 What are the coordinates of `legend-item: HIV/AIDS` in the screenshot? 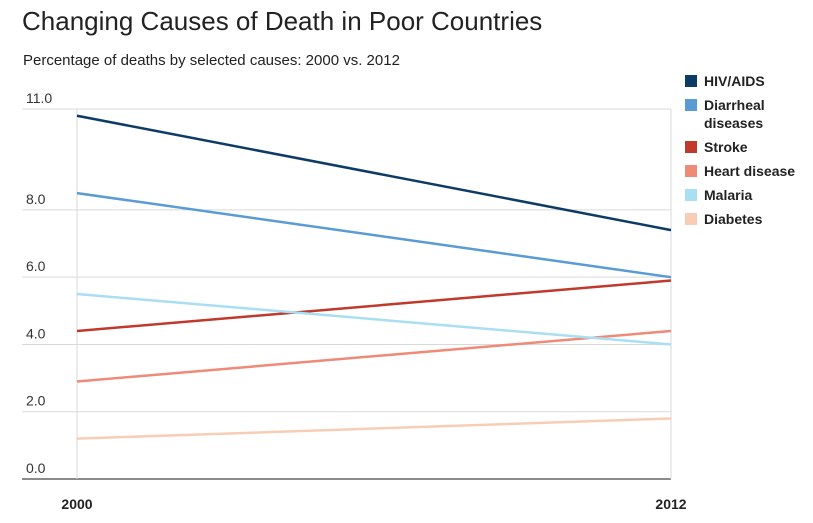 It's located at (749, 81).